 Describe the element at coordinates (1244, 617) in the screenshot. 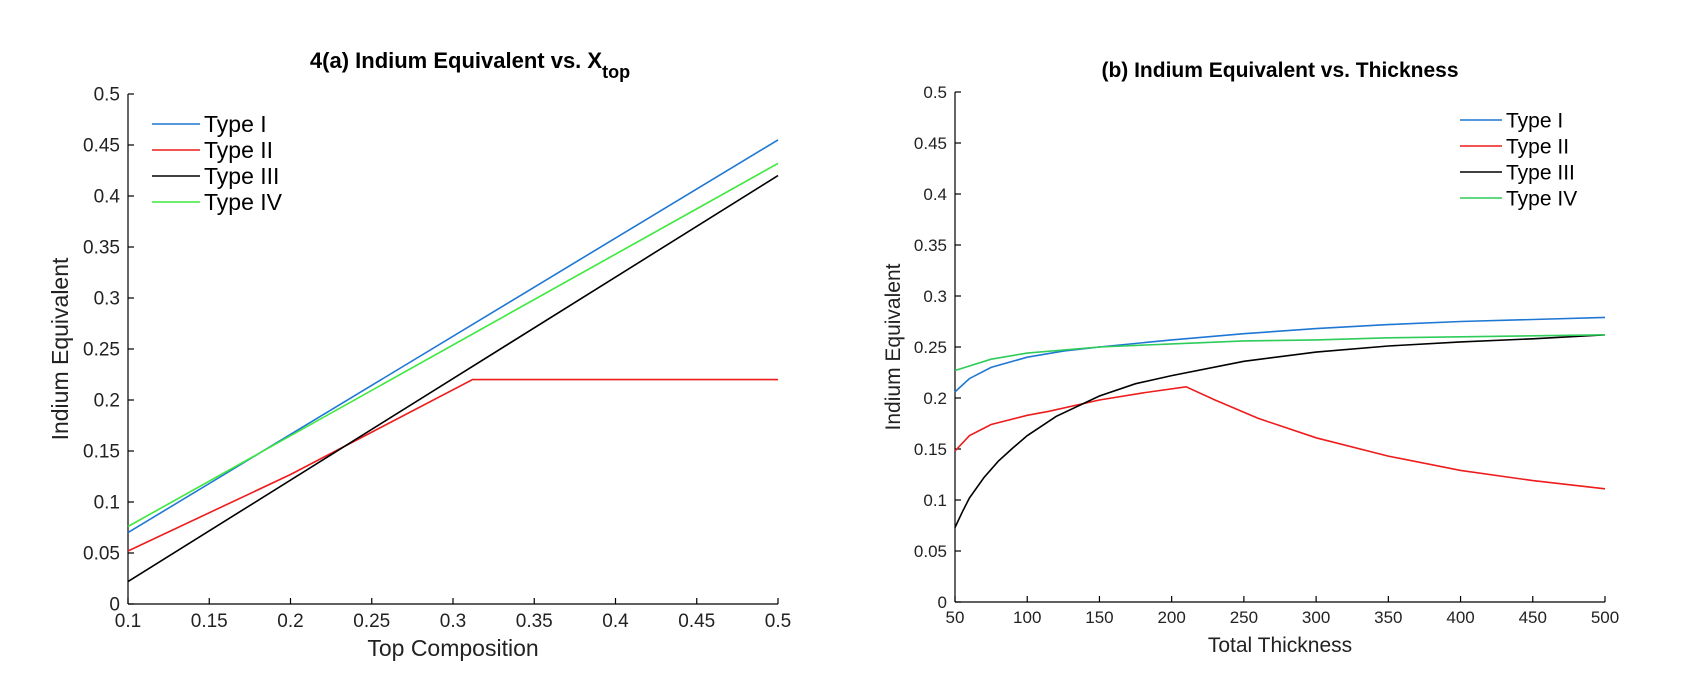

I see `x-tick-label: 250` at that location.